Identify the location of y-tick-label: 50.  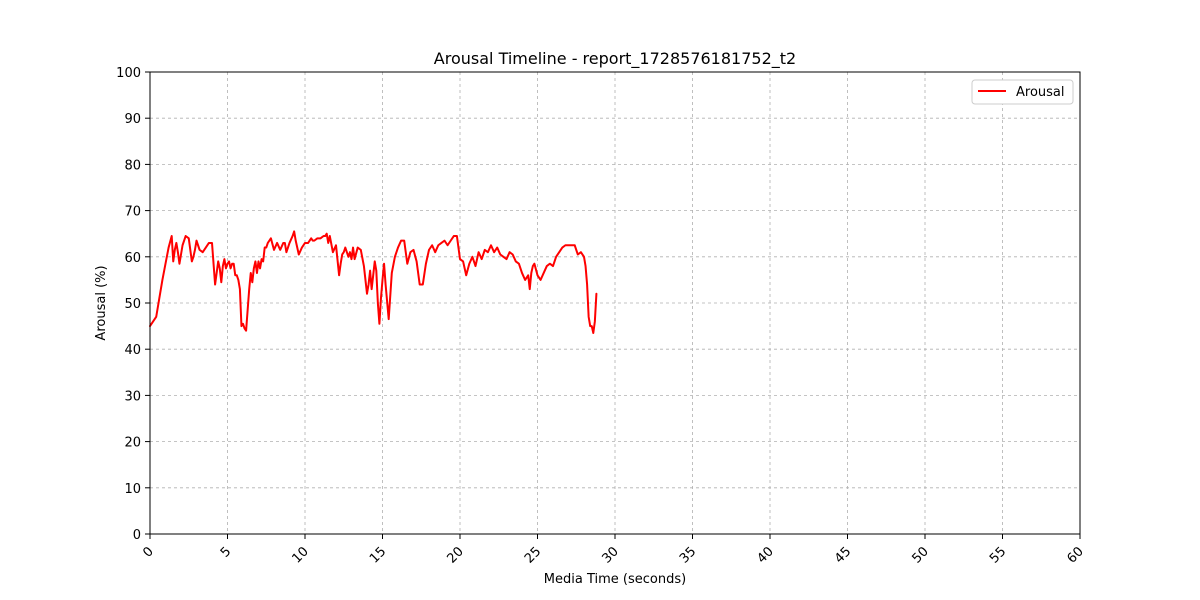
(132, 304).